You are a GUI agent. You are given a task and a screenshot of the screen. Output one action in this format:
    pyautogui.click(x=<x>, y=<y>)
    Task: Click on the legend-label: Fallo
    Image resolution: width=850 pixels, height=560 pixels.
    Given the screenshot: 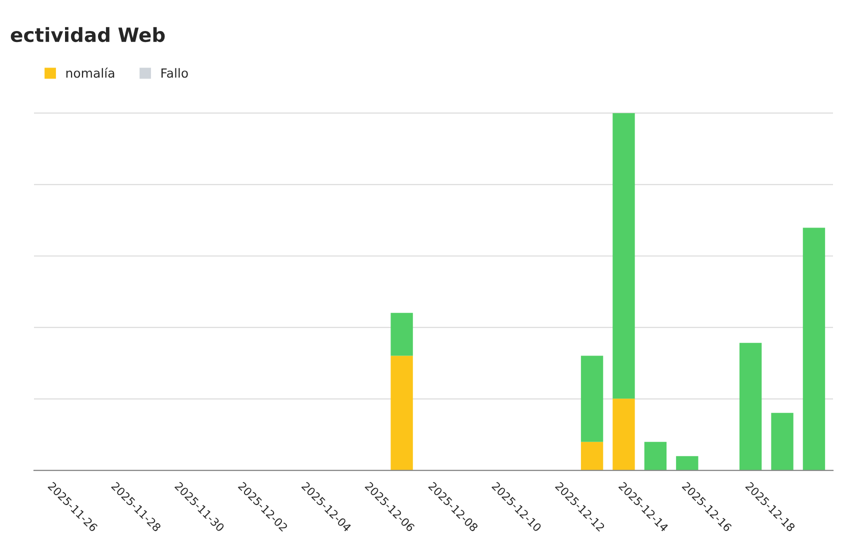 What is the action you would take?
    pyautogui.click(x=174, y=73)
    